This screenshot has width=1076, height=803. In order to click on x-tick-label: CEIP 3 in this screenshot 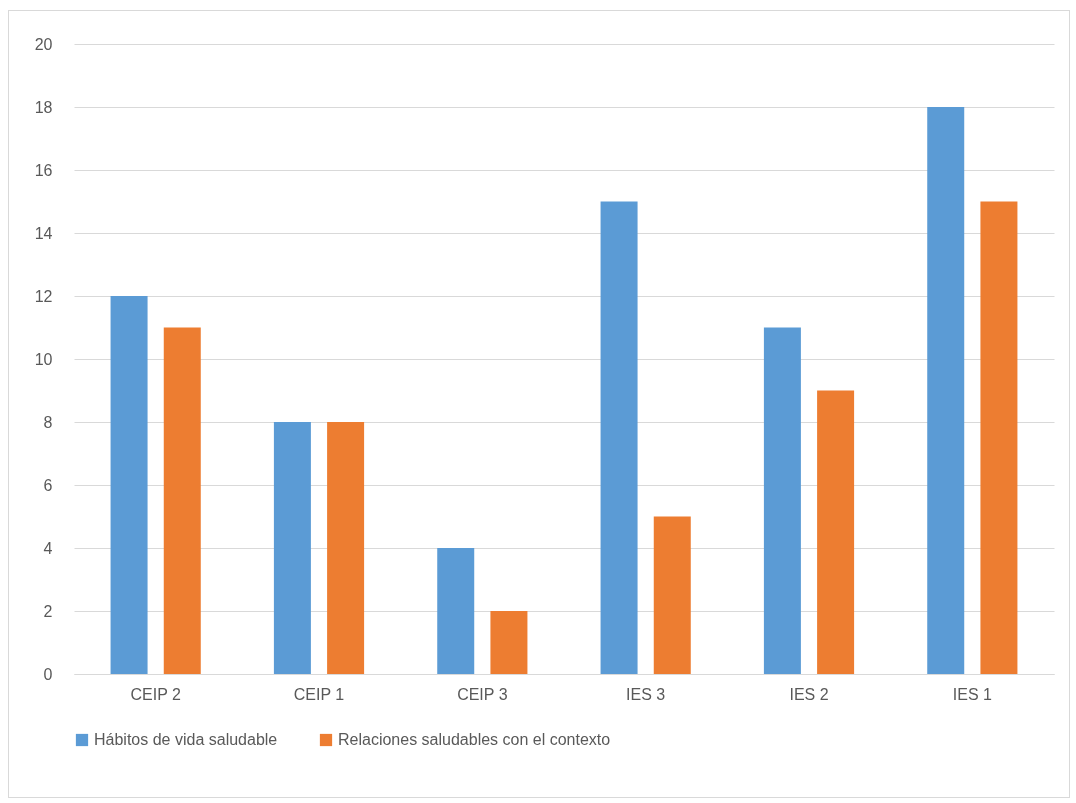, I will do `click(482, 694)`.